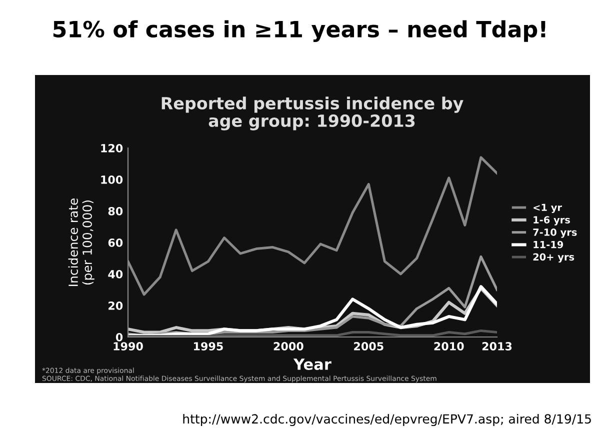 Image resolution: width=600 pixels, height=445 pixels. I want to click on legend-label: 1-6 yrs, so click(552, 221).